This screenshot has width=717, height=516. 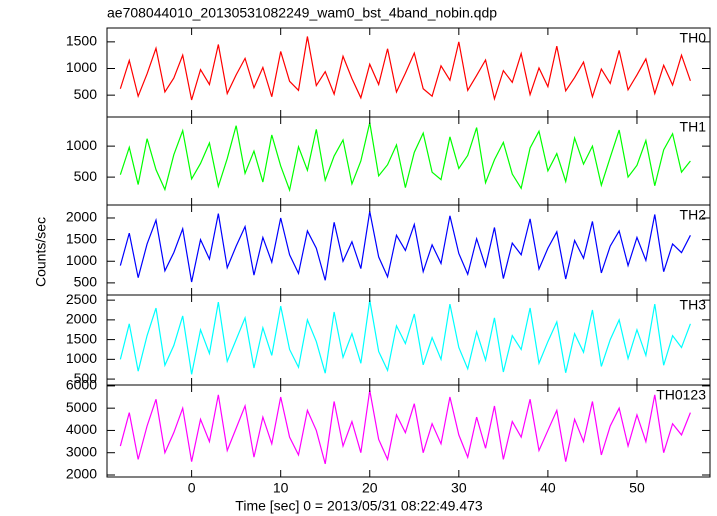 What do you see at coordinates (459, 488) in the screenshot?
I see `x-tick-label: 30` at bounding box center [459, 488].